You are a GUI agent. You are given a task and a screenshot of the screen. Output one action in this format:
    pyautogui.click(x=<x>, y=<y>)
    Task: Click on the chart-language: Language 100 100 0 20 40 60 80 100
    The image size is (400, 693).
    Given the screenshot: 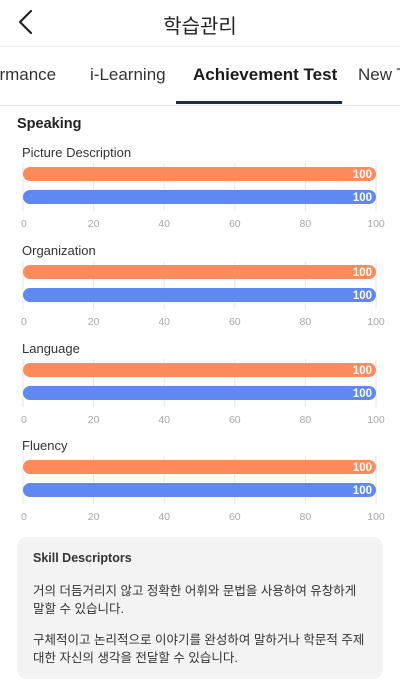 What is the action you would take?
    pyautogui.click(x=200, y=389)
    